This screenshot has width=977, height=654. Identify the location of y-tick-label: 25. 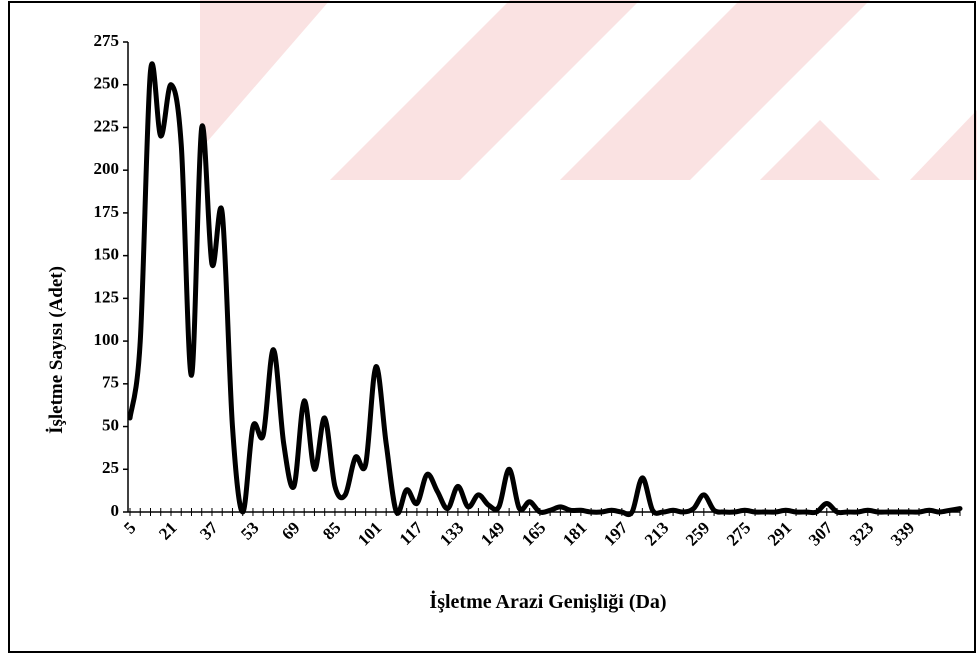
(110, 467).